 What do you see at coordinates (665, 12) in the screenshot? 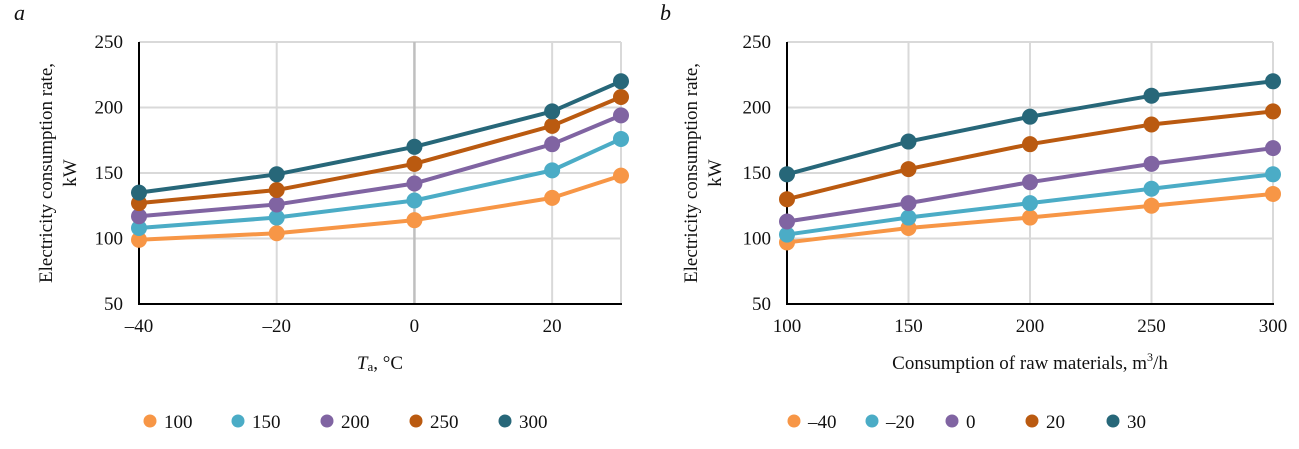
I see `panel-label-b: b` at bounding box center [665, 12].